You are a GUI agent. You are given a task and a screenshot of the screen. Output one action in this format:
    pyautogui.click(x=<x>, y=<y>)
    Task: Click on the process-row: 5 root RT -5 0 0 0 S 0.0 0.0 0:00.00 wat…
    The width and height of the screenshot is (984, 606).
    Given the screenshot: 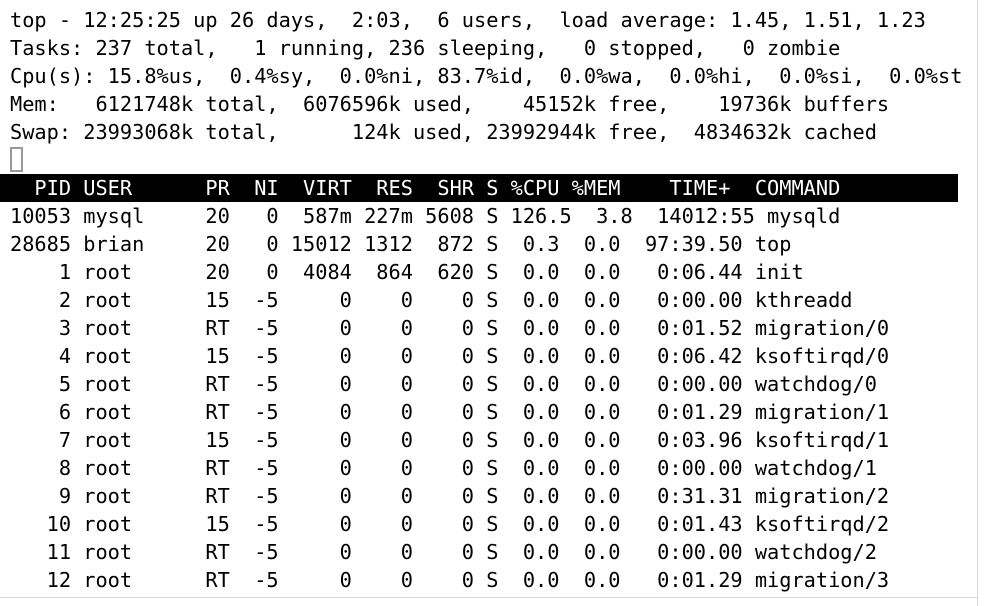 What is the action you would take?
    pyautogui.click(x=443, y=384)
    